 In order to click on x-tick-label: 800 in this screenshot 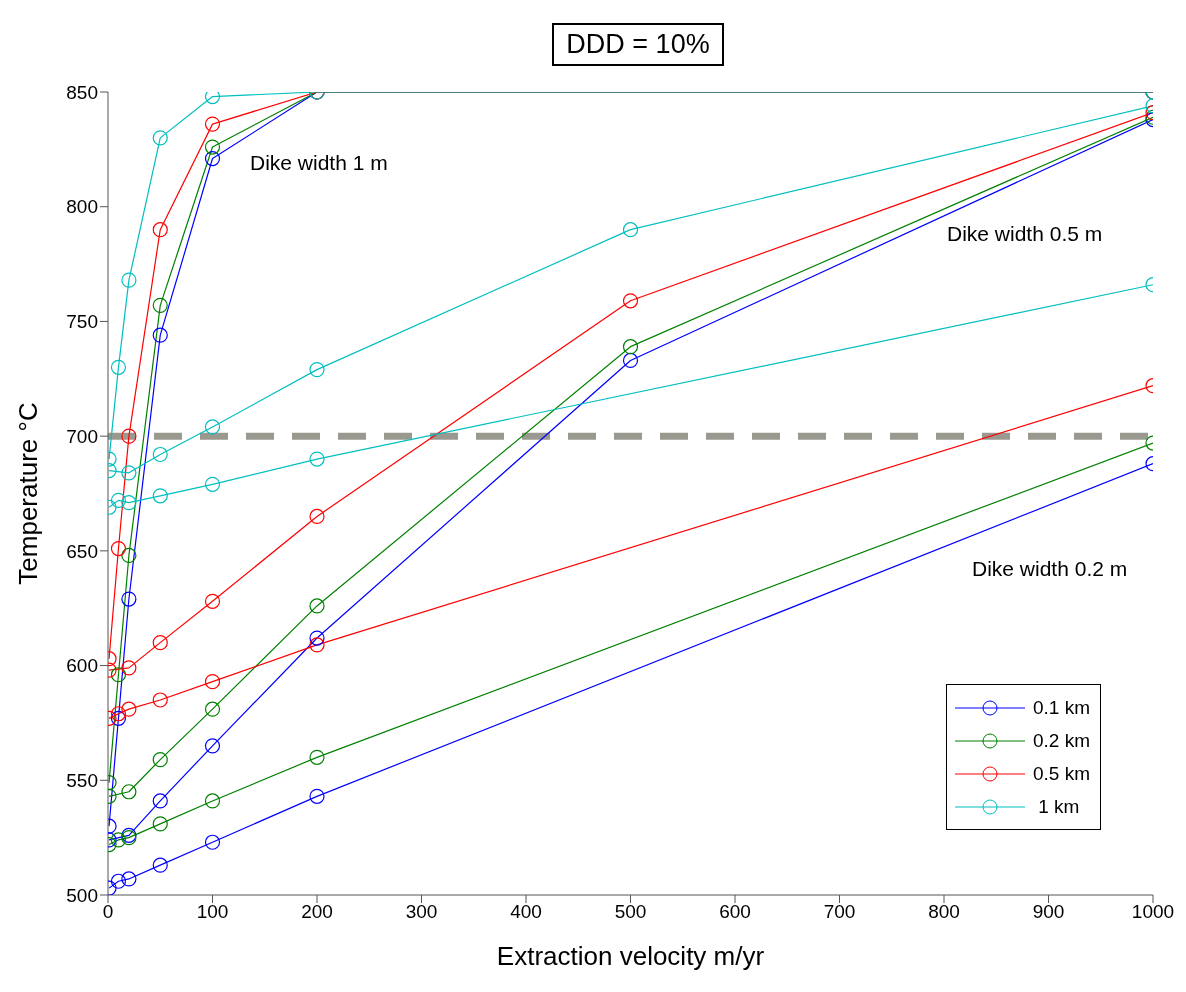, I will do `click(944, 912)`.